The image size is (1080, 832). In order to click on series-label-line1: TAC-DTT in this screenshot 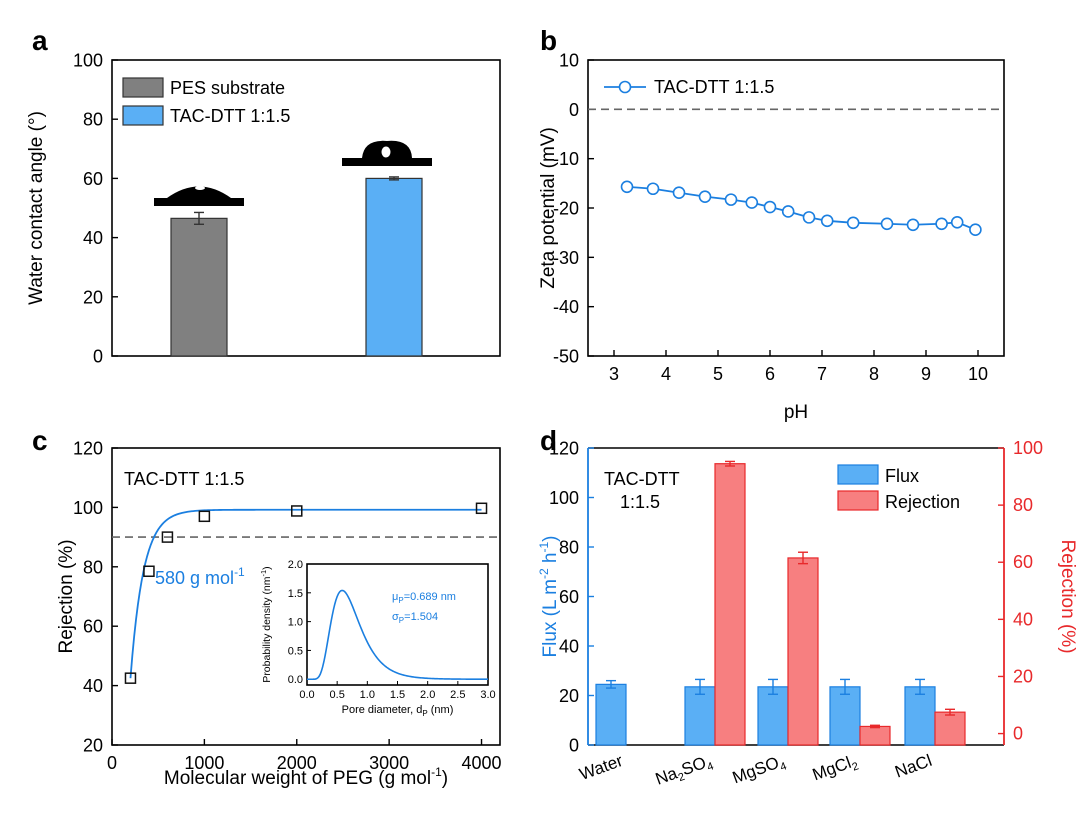, I will do `click(642, 479)`.